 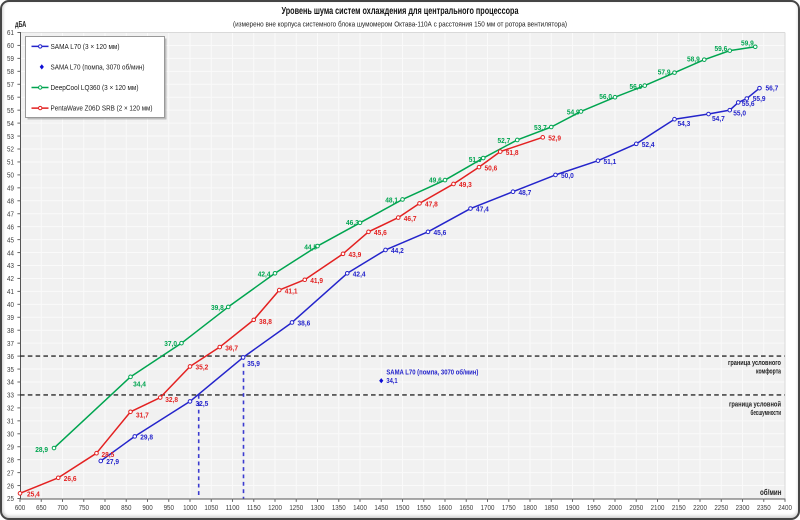 What do you see at coordinates (10, 472) in the screenshot?
I see `svg-text: 27` at bounding box center [10, 472].